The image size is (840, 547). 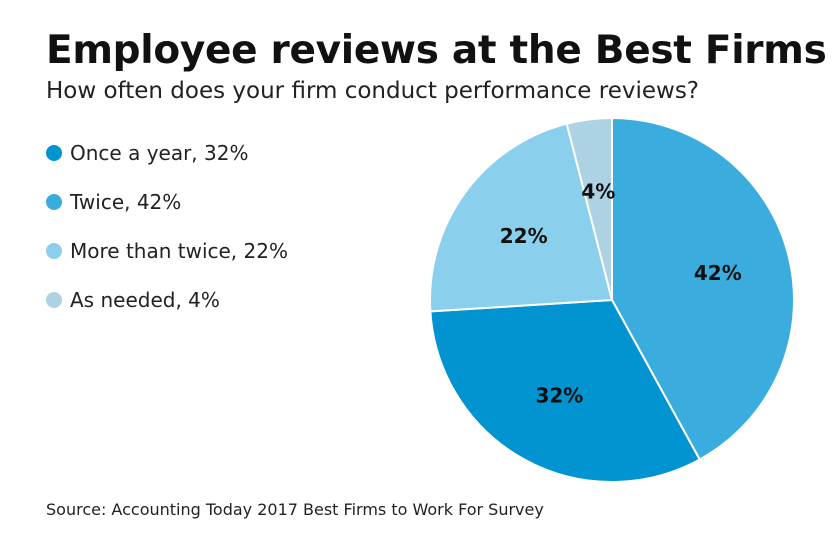 What do you see at coordinates (521, 217) in the screenshot?
I see `pie-slice-more-than-twice` at bounding box center [521, 217].